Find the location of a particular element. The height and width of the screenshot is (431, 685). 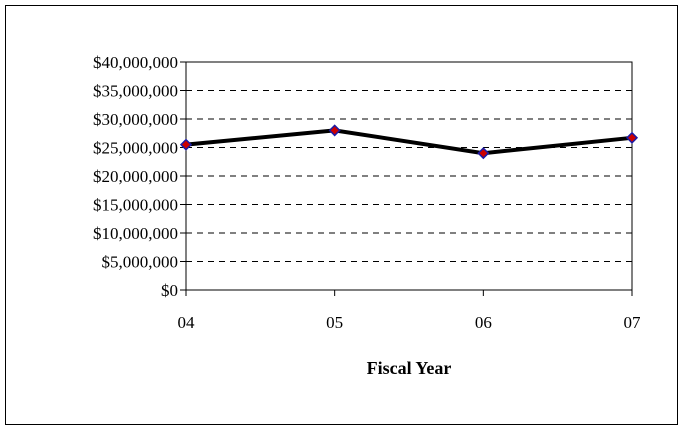

series-line is located at coordinates (409, 142).